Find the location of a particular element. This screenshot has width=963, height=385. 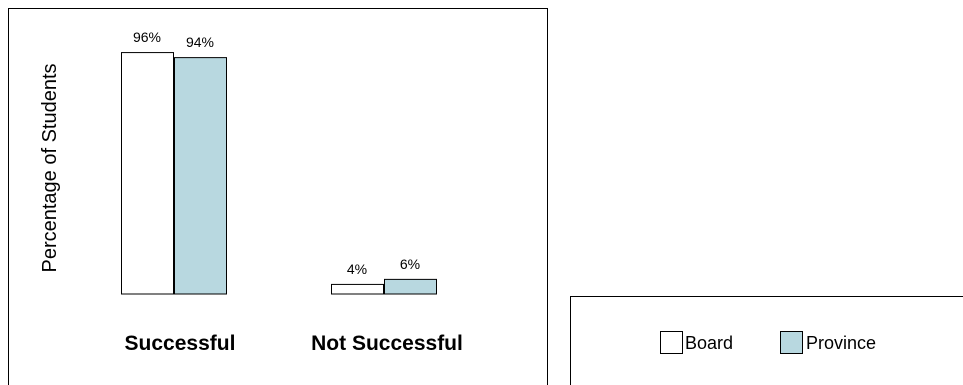

legend-label-board: Board is located at coordinates (709, 343).